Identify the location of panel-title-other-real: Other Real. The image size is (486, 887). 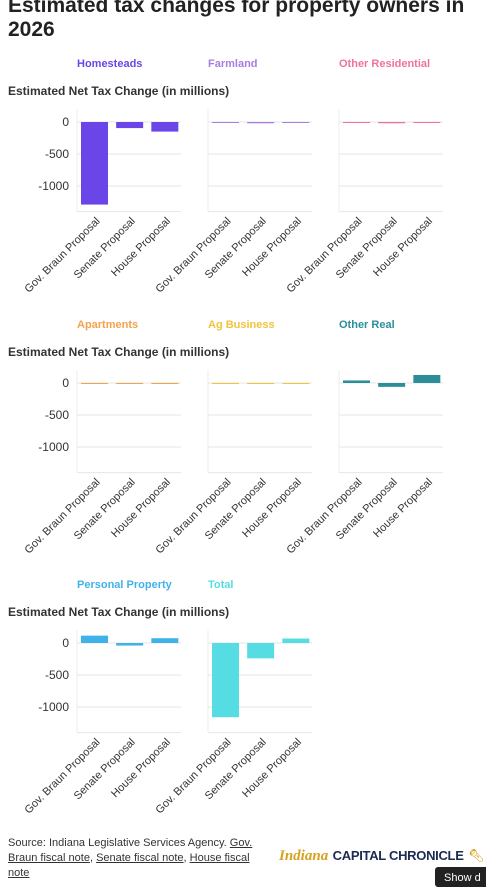
(367, 325).